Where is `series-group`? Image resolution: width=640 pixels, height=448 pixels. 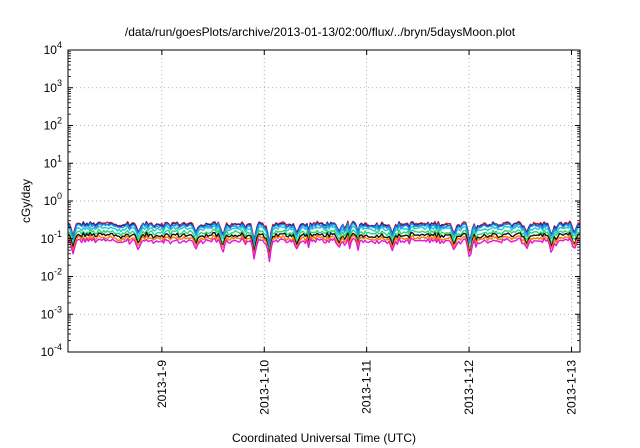
series-group is located at coordinates (324, 241).